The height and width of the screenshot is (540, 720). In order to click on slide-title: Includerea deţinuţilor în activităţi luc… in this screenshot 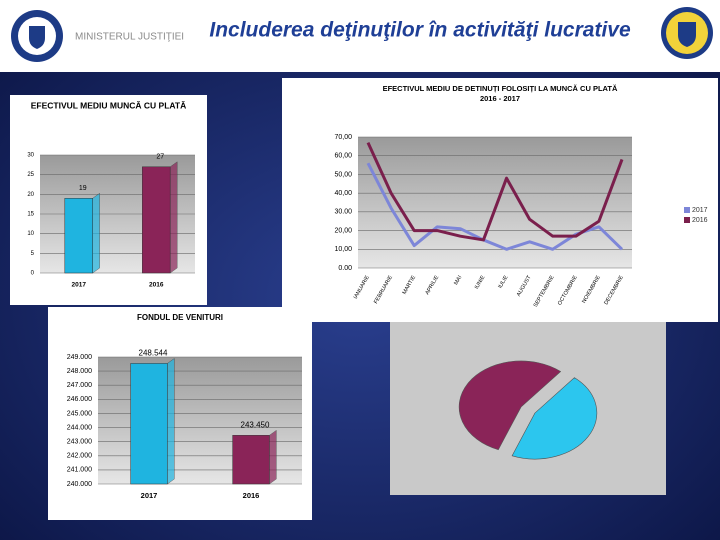, I will do `click(420, 30)`.